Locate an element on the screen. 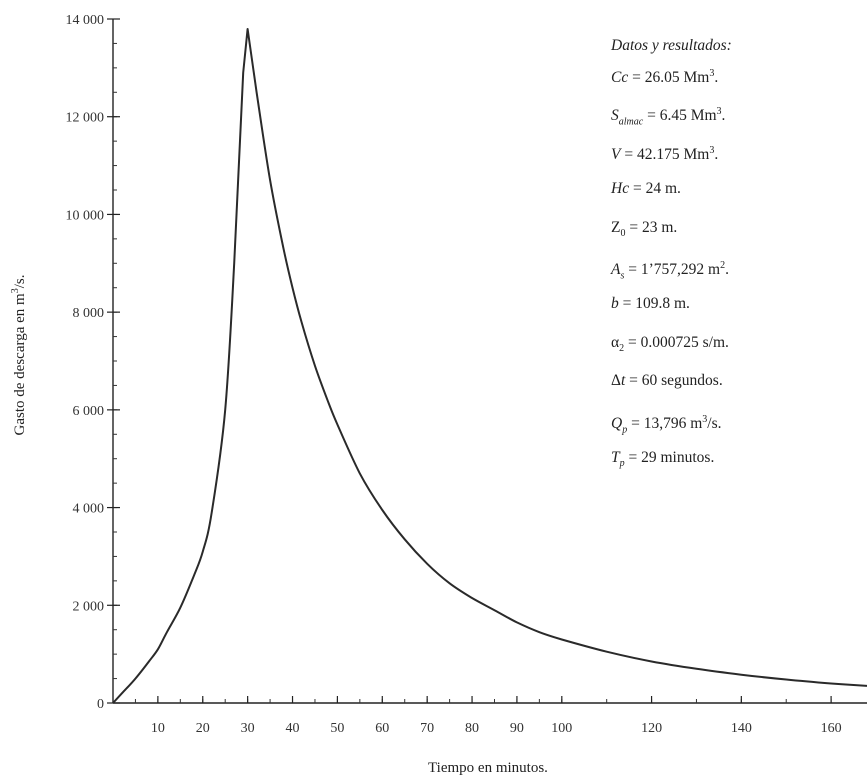 The image size is (867, 778). x-tick-label: 20 is located at coordinates (203, 728).